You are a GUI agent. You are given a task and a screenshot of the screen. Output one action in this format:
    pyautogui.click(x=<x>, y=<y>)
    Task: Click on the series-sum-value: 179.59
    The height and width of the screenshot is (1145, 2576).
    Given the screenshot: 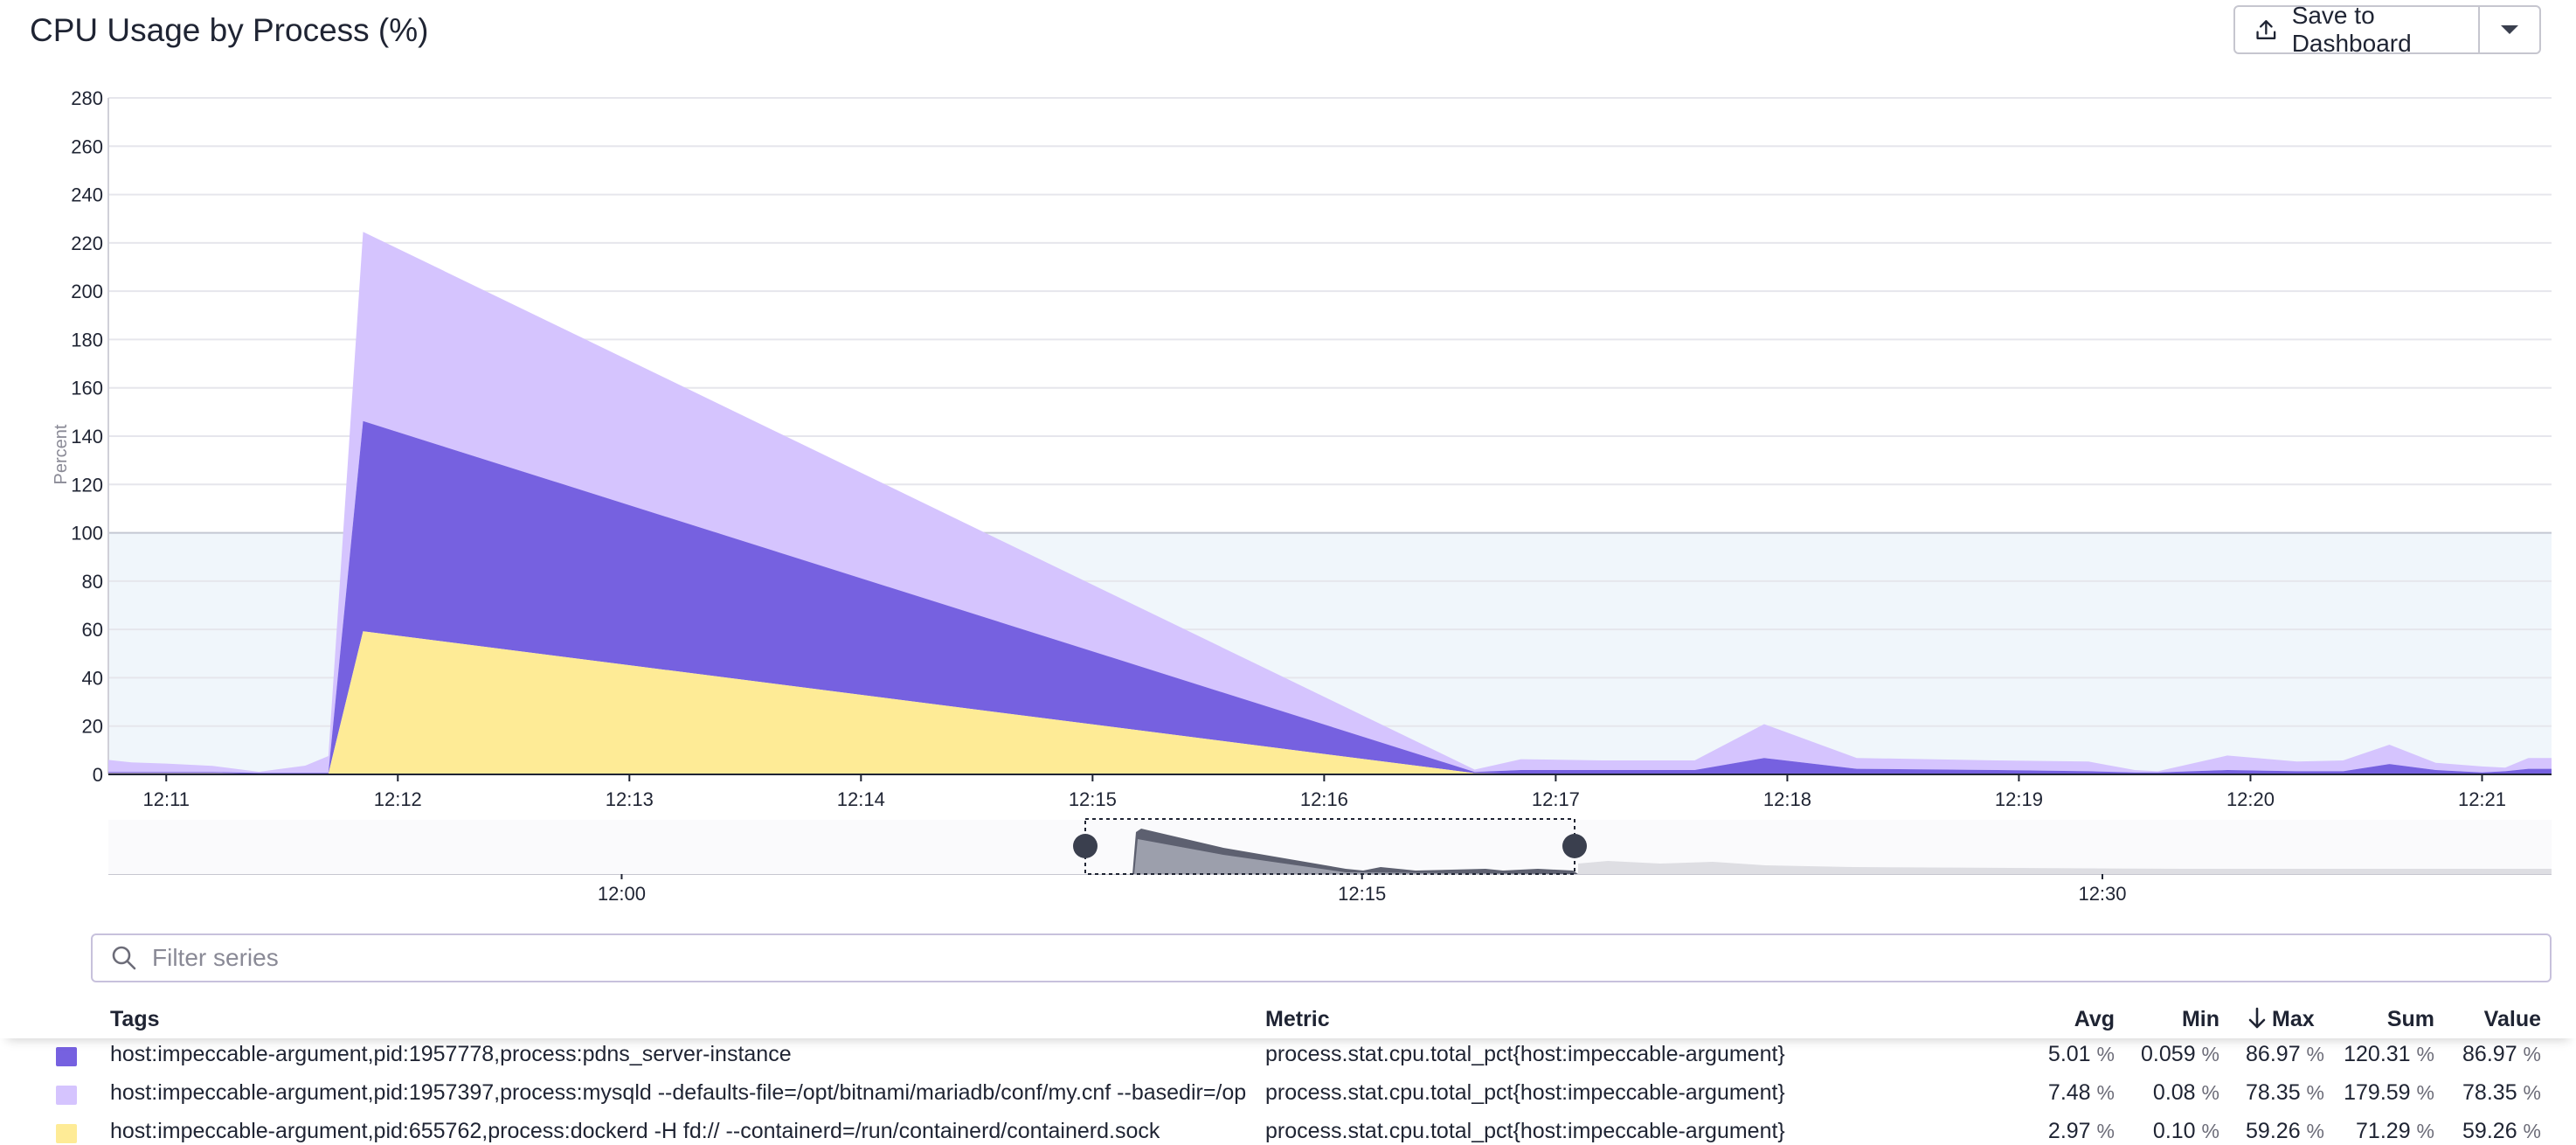 What is the action you would take?
    pyautogui.click(x=2377, y=1092)
    